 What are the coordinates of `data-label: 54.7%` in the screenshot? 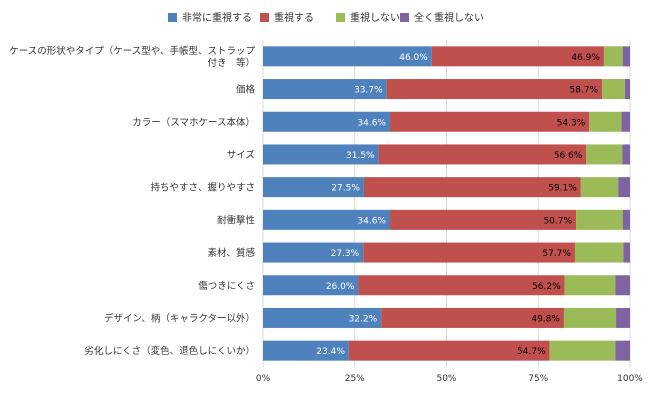 It's located at (531, 352).